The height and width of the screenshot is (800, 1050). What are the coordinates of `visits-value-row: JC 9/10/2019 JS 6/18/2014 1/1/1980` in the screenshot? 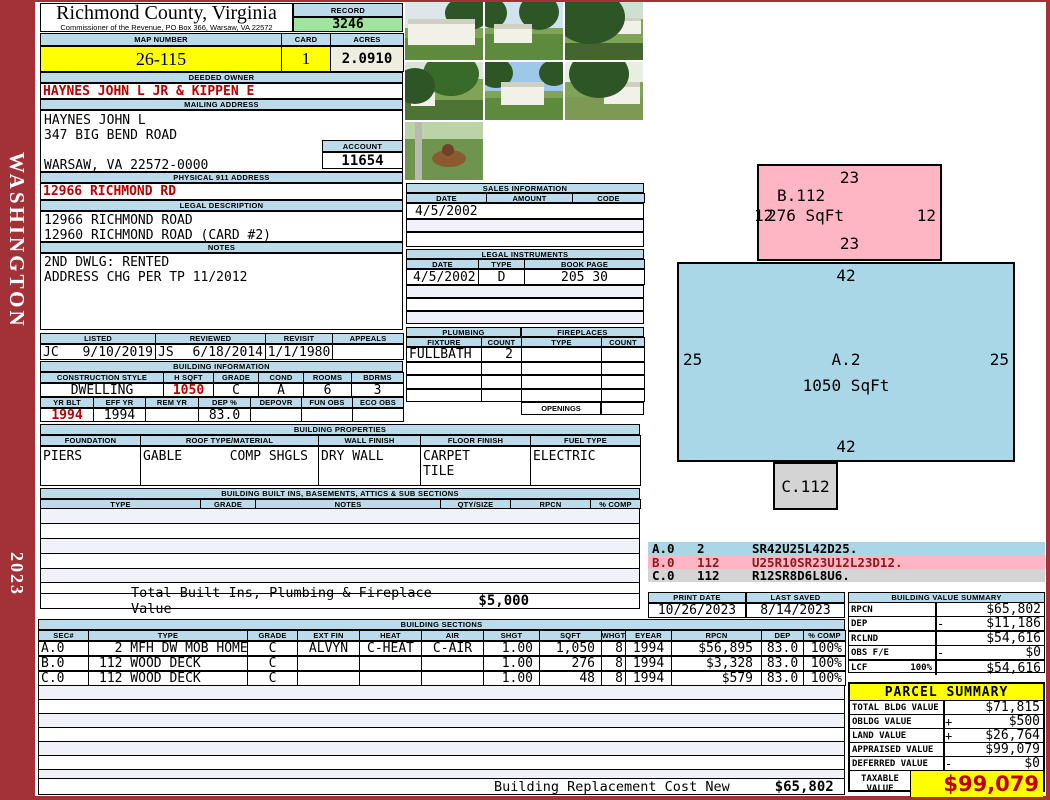 It's located at (222, 352).